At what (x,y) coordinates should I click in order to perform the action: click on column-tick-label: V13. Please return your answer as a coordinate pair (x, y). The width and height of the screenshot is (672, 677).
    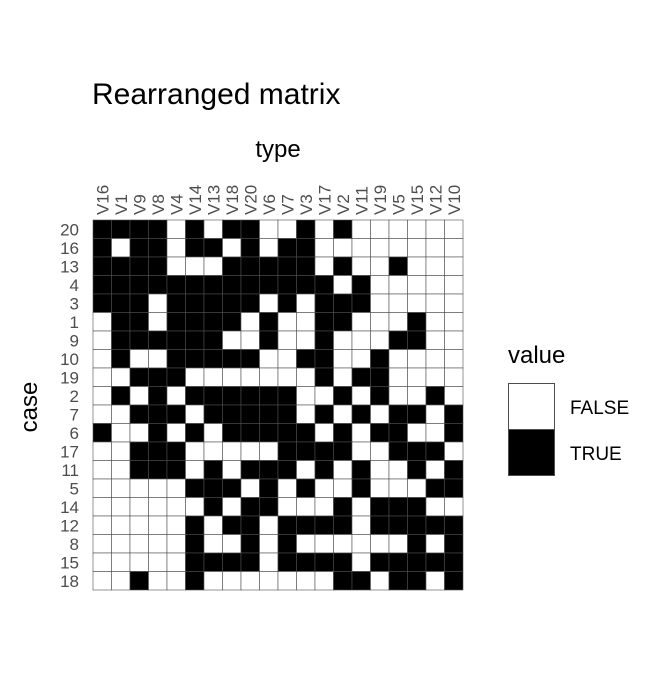
    Looking at the image, I should click on (213, 200).